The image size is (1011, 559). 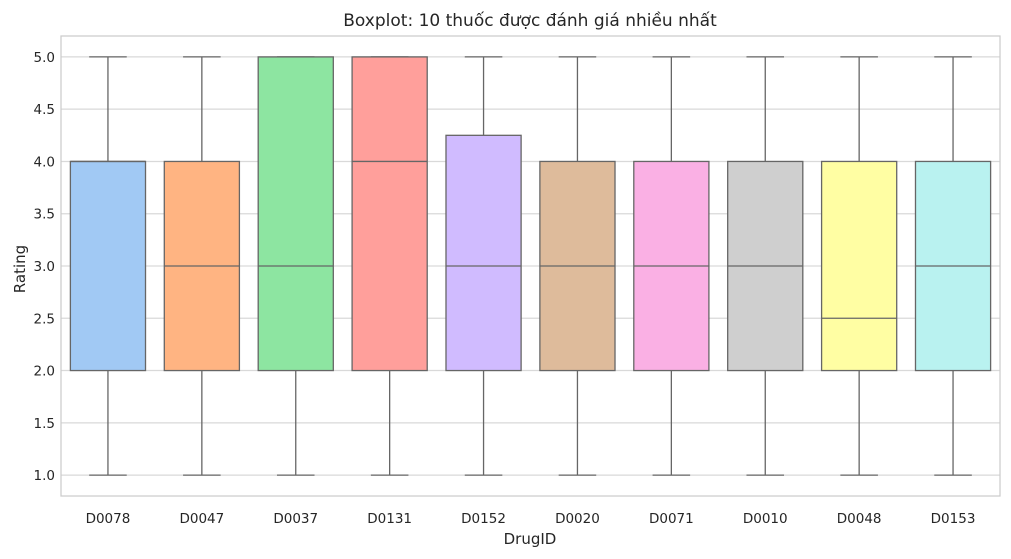 What do you see at coordinates (765, 266) in the screenshot?
I see `box-D0010` at bounding box center [765, 266].